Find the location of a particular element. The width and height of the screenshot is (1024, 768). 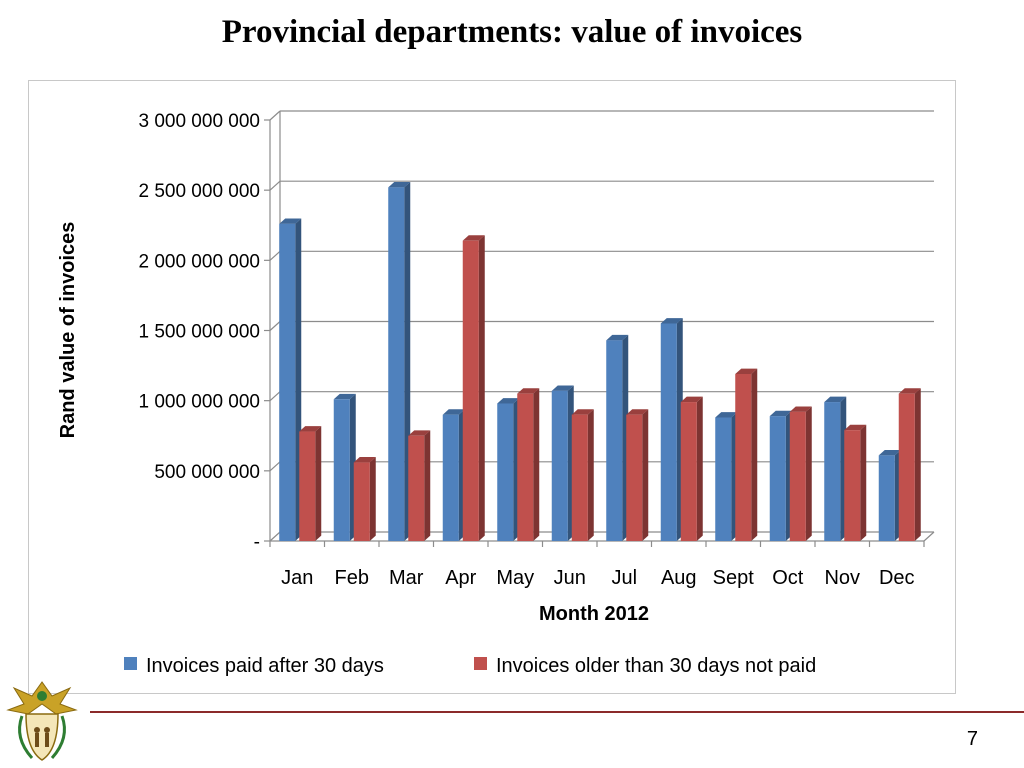

x-tick-label: Mar is located at coordinates (406, 578).